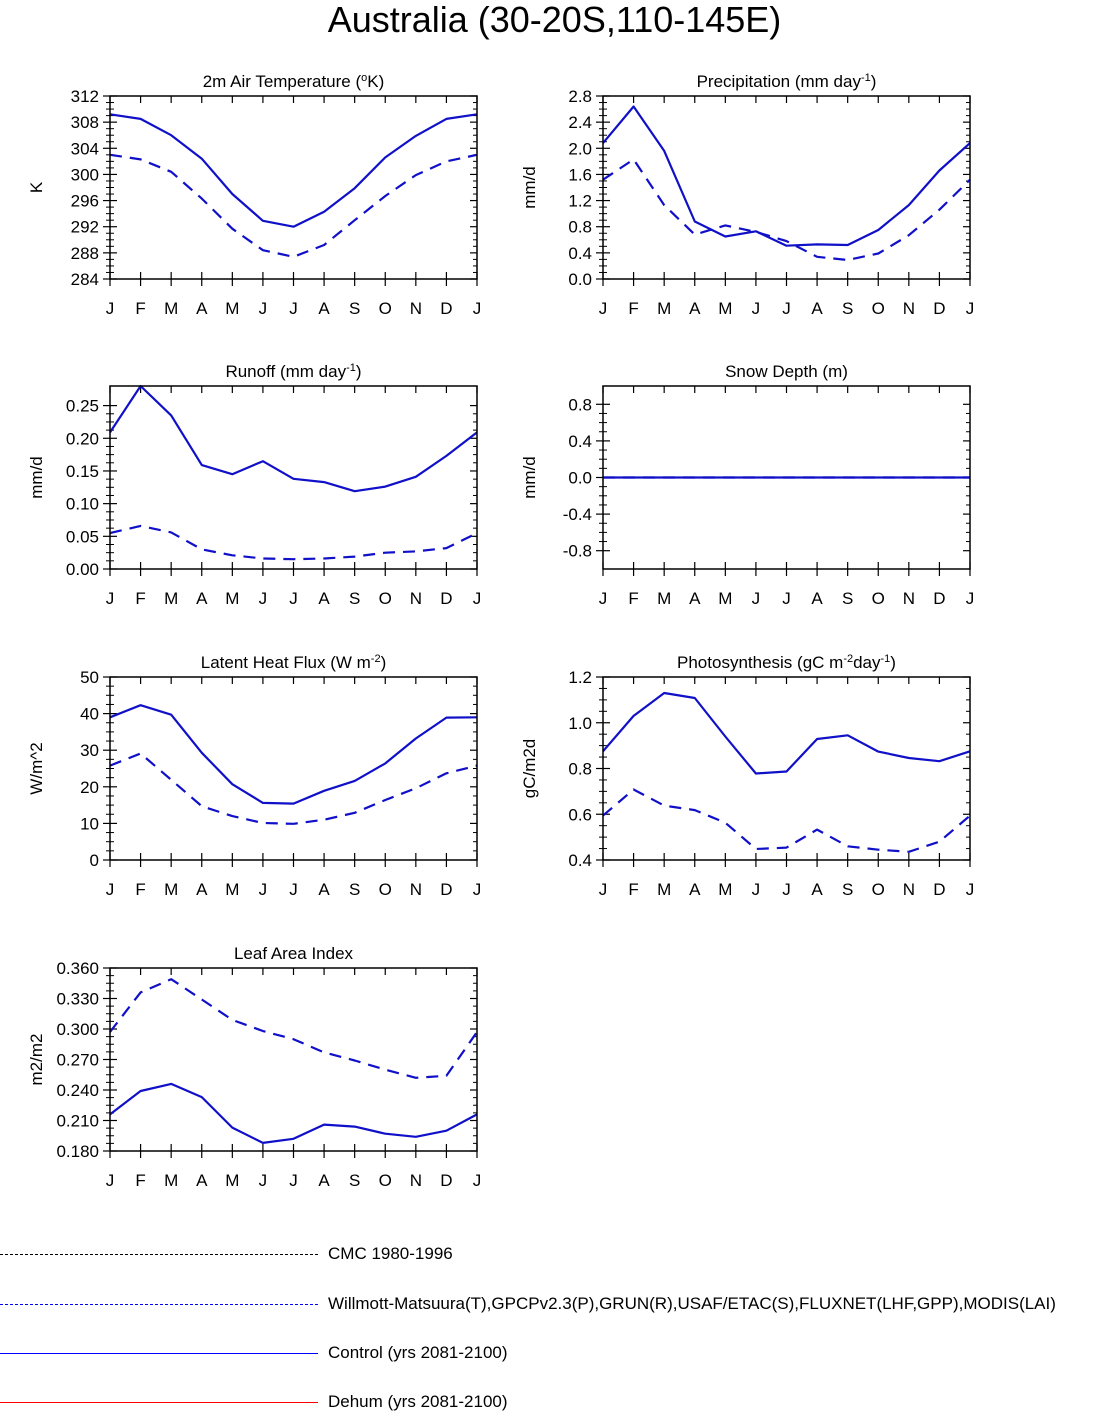 The image size is (1109, 1413). Describe the element at coordinates (695, 308) in the screenshot. I see `precipitation-xtick-label: A` at that location.